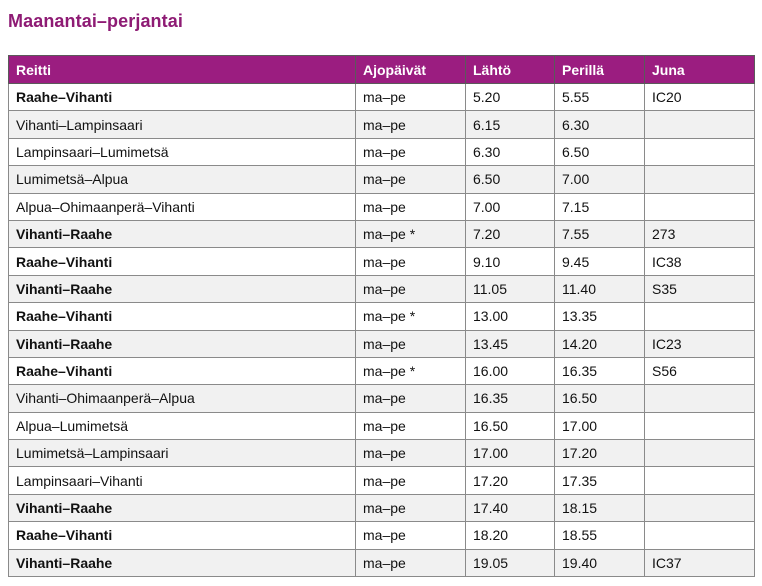 The height and width of the screenshot is (586, 762). I want to click on cell-departure: 11.05, so click(510, 289).